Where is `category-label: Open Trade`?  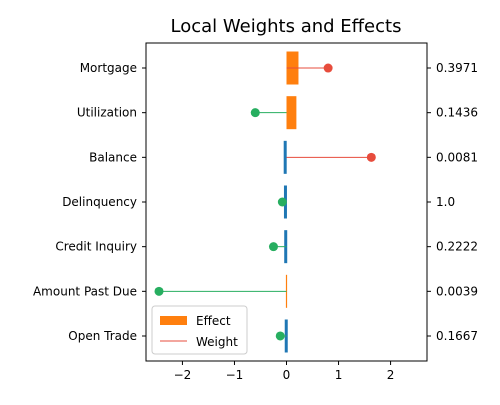
category-label: Open Trade is located at coordinates (102, 336).